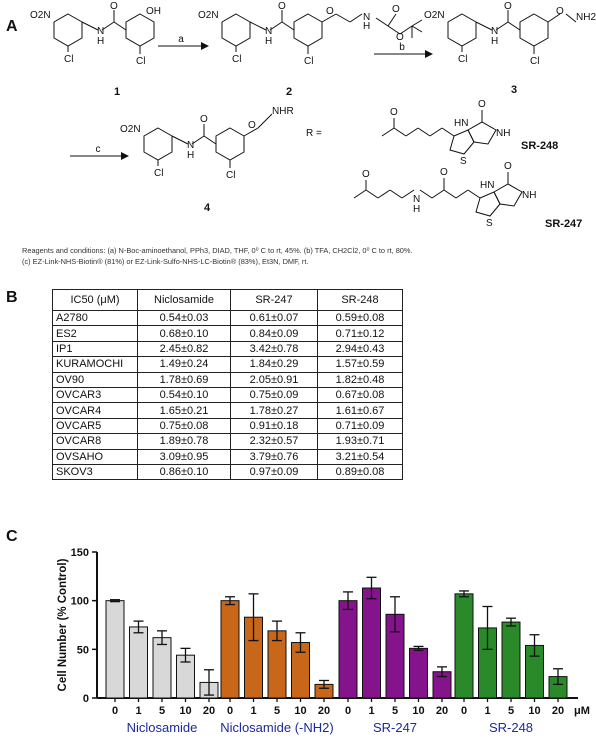 The width and height of the screenshot is (596, 749). What do you see at coordinates (184, 364) in the screenshot?
I see `ic50-value: 1.49±0.24` at bounding box center [184, 364].